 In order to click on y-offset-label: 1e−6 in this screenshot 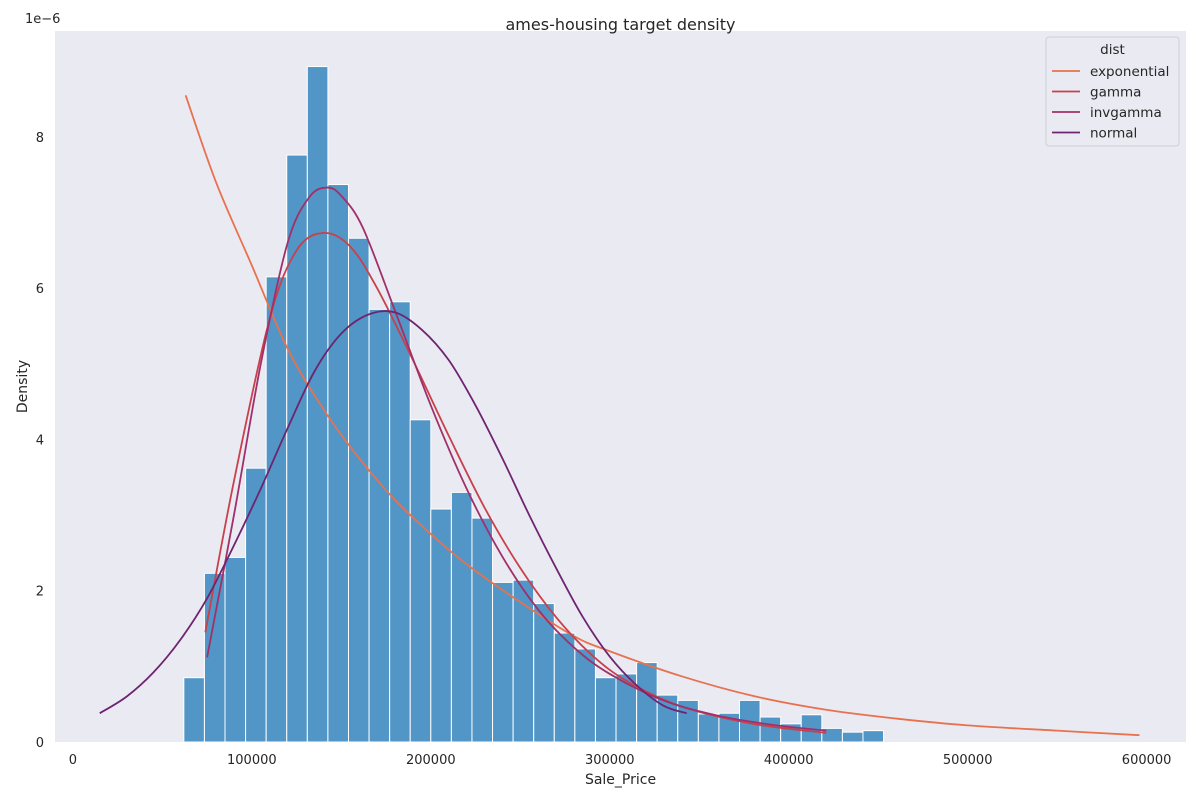, I will do `click(42, 19)`.